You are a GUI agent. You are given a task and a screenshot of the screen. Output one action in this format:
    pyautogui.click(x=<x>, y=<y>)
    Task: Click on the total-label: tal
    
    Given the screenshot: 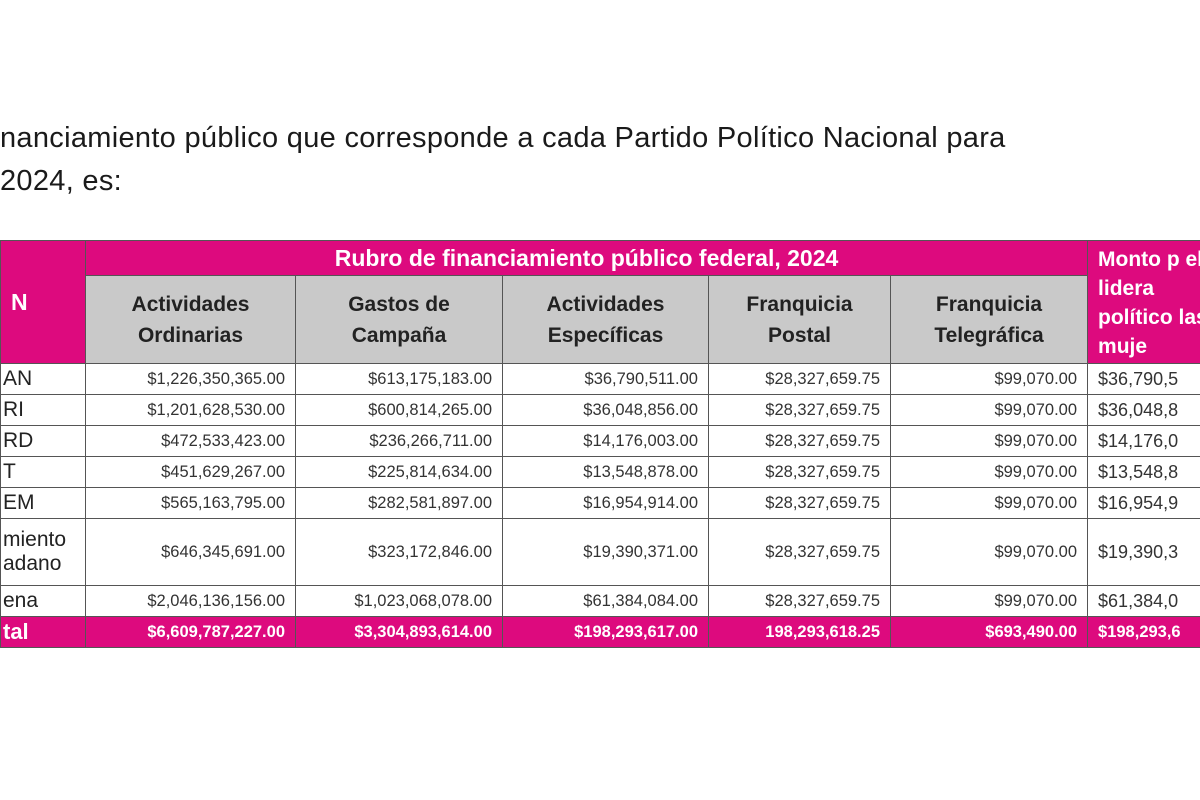 What is the action you would take?
    pyautogui.click(x=43, y=632)
    